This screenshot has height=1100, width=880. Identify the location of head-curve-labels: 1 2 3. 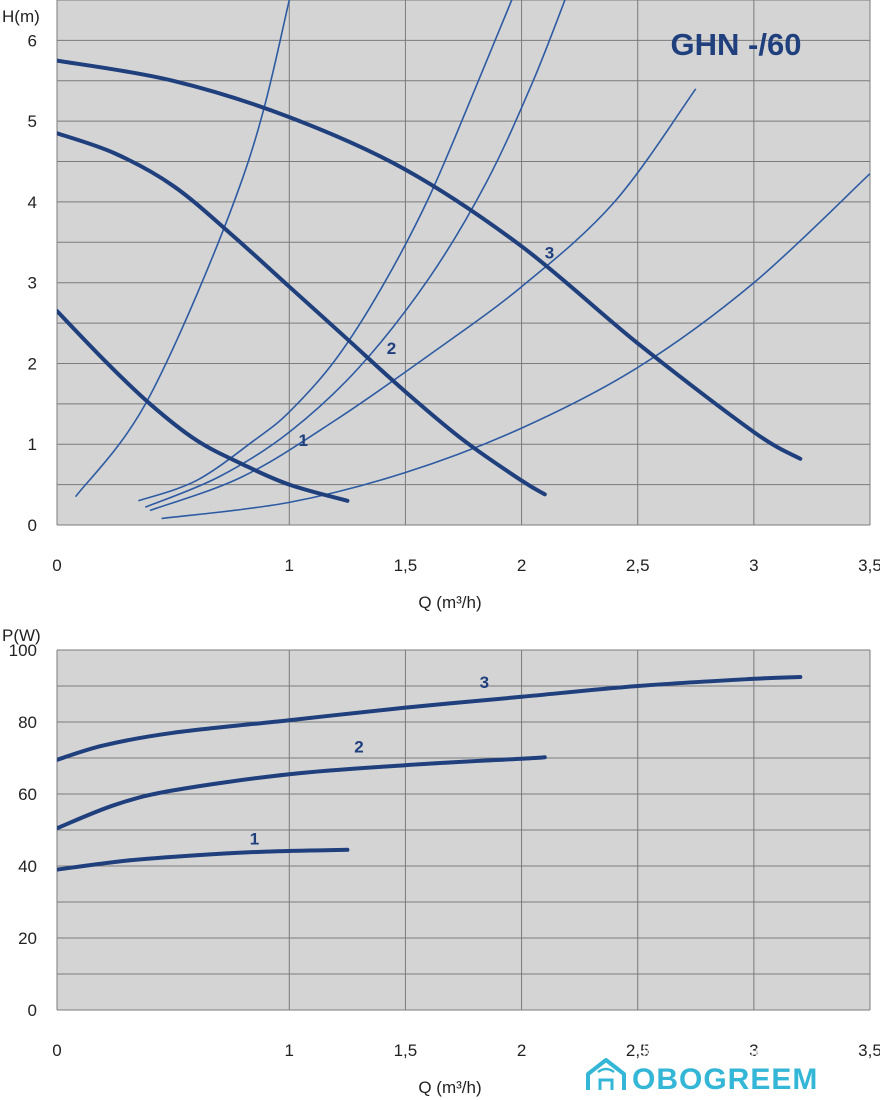
(426, 346).